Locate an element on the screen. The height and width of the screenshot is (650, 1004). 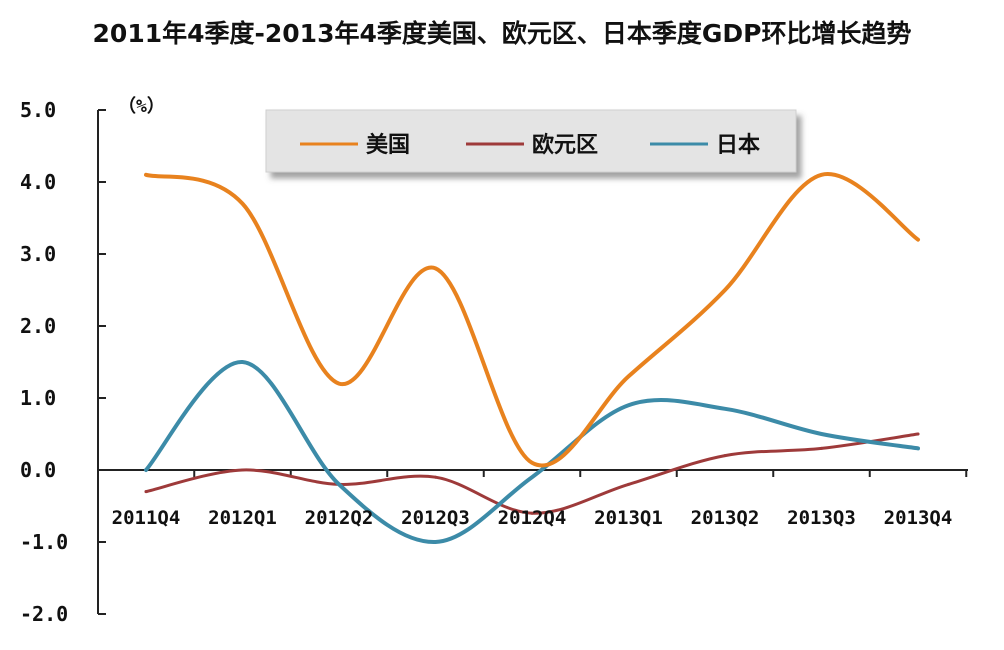
y-tick-label: 0.0 is located at coordinates (38, 470).